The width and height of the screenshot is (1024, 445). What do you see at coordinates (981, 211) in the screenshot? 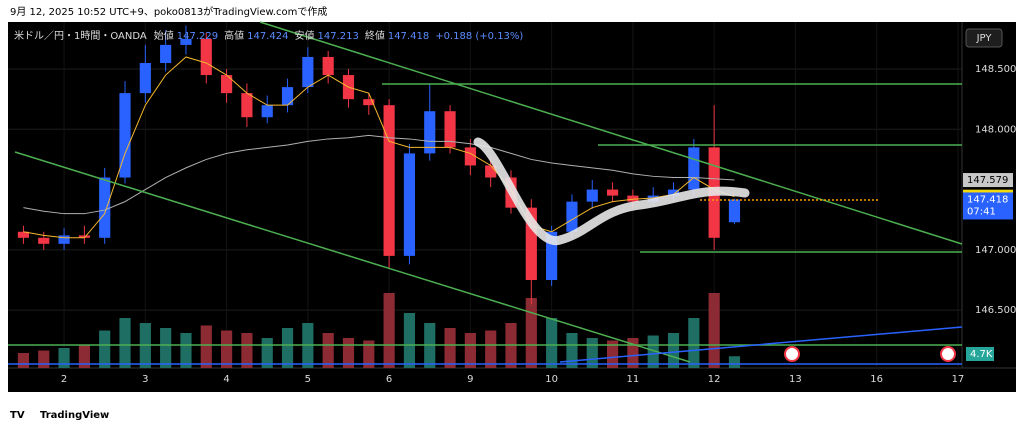
I see `countdown: 07:41` at bounding box center [981, 211].